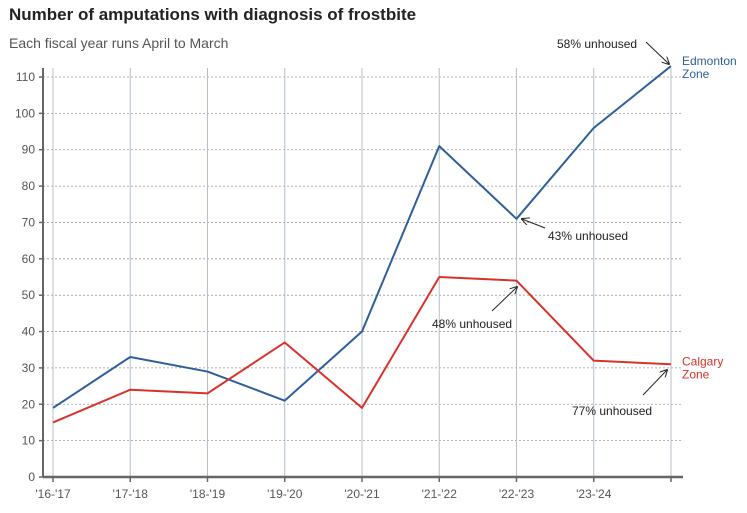 Image resolution: width=747 pixels, height=513 pixels. What do you see at coordinates (440, 494) in the screenshot?
I see `x-tick-label: '21-'22` at bounding box center [440, 494].